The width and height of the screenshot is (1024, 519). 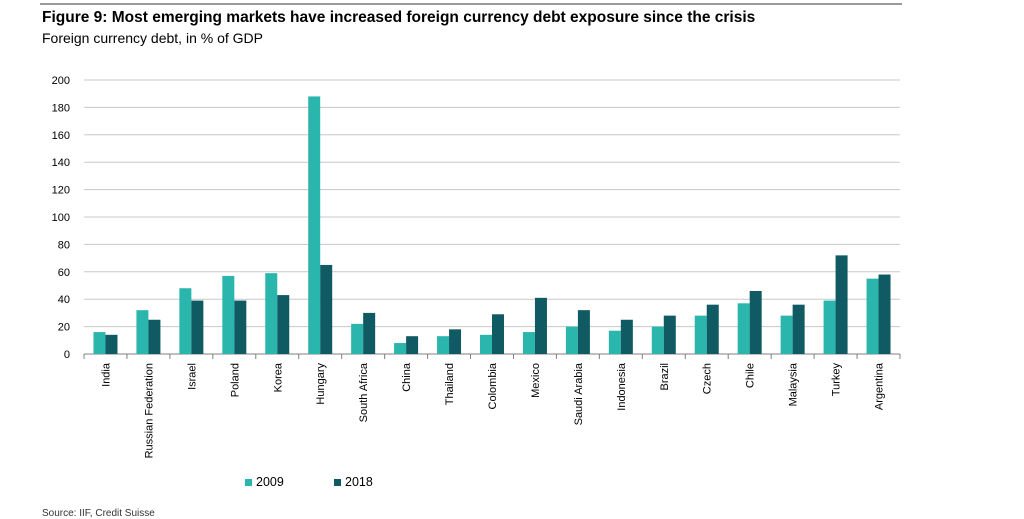 What do you see at coordinates (106, 374) in the screenshot?
I see `x-tick-label: India` at bounding box center [106, 374].